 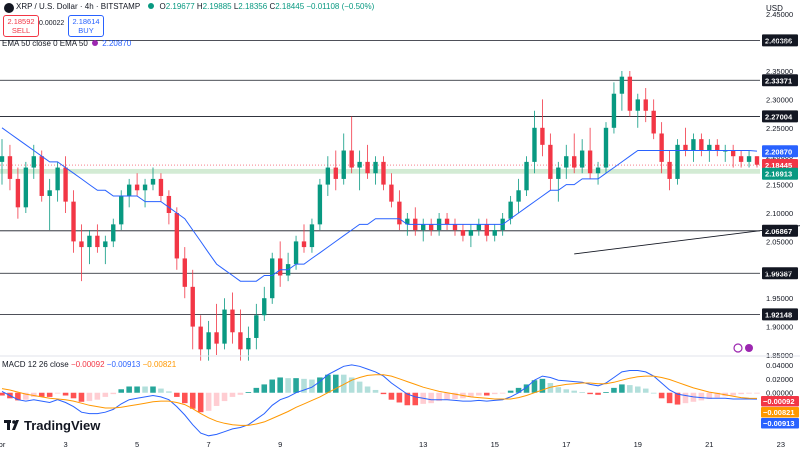 What do you see at coordinates (779, 99) in the screenshot?
I see `price-tick-label: 2.30000` at bounding box center [779, 99].